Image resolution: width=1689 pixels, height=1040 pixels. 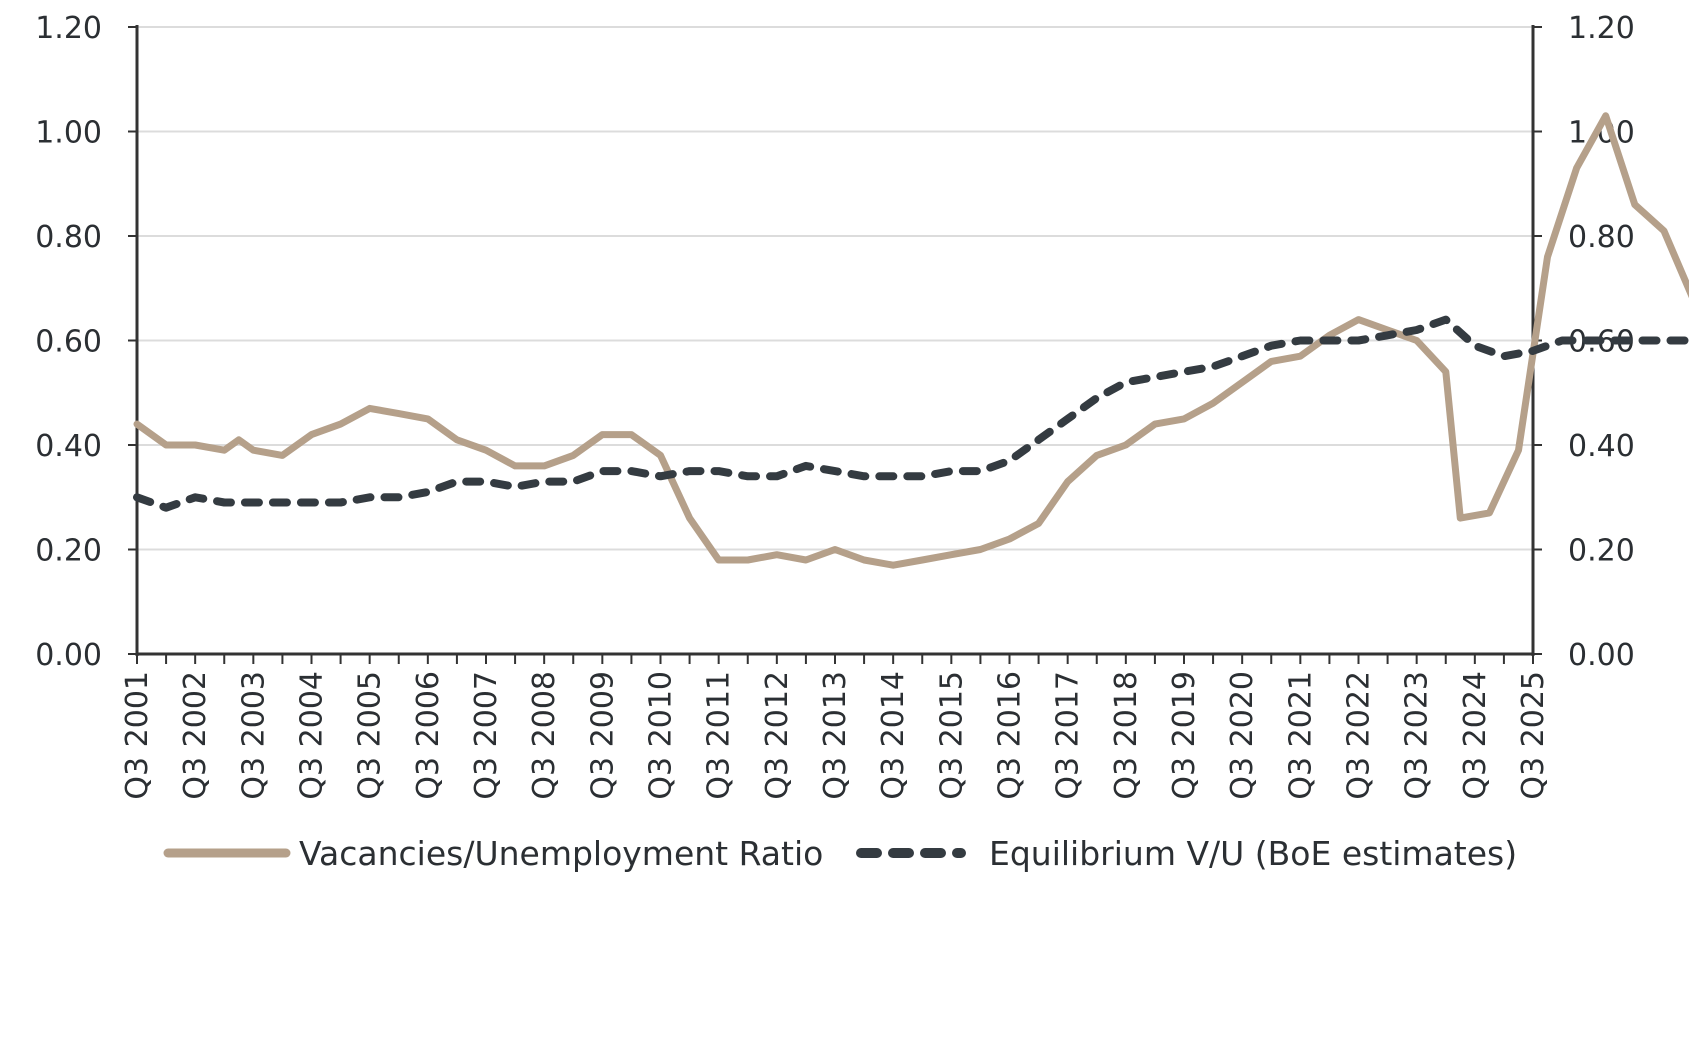 What do you see at coordinates (951, 735) in the screenshot?
I see `x-tick-label: Q3 2015` at bounding box center [951, 735].